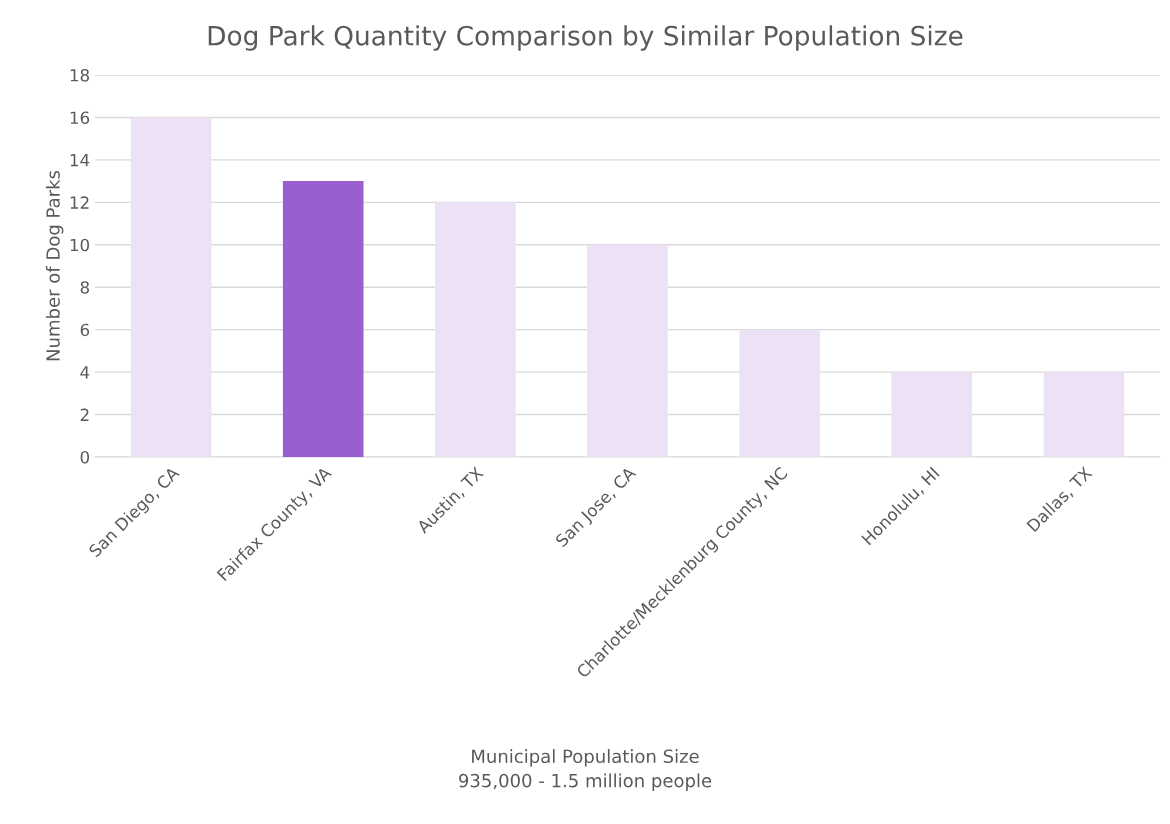 The height and width of the screenshot is (824, 1170). What do you see at coordinates (84, 414) in the screenshot?
I see `y-tick-label: 2` at bounding box center [84, 414].